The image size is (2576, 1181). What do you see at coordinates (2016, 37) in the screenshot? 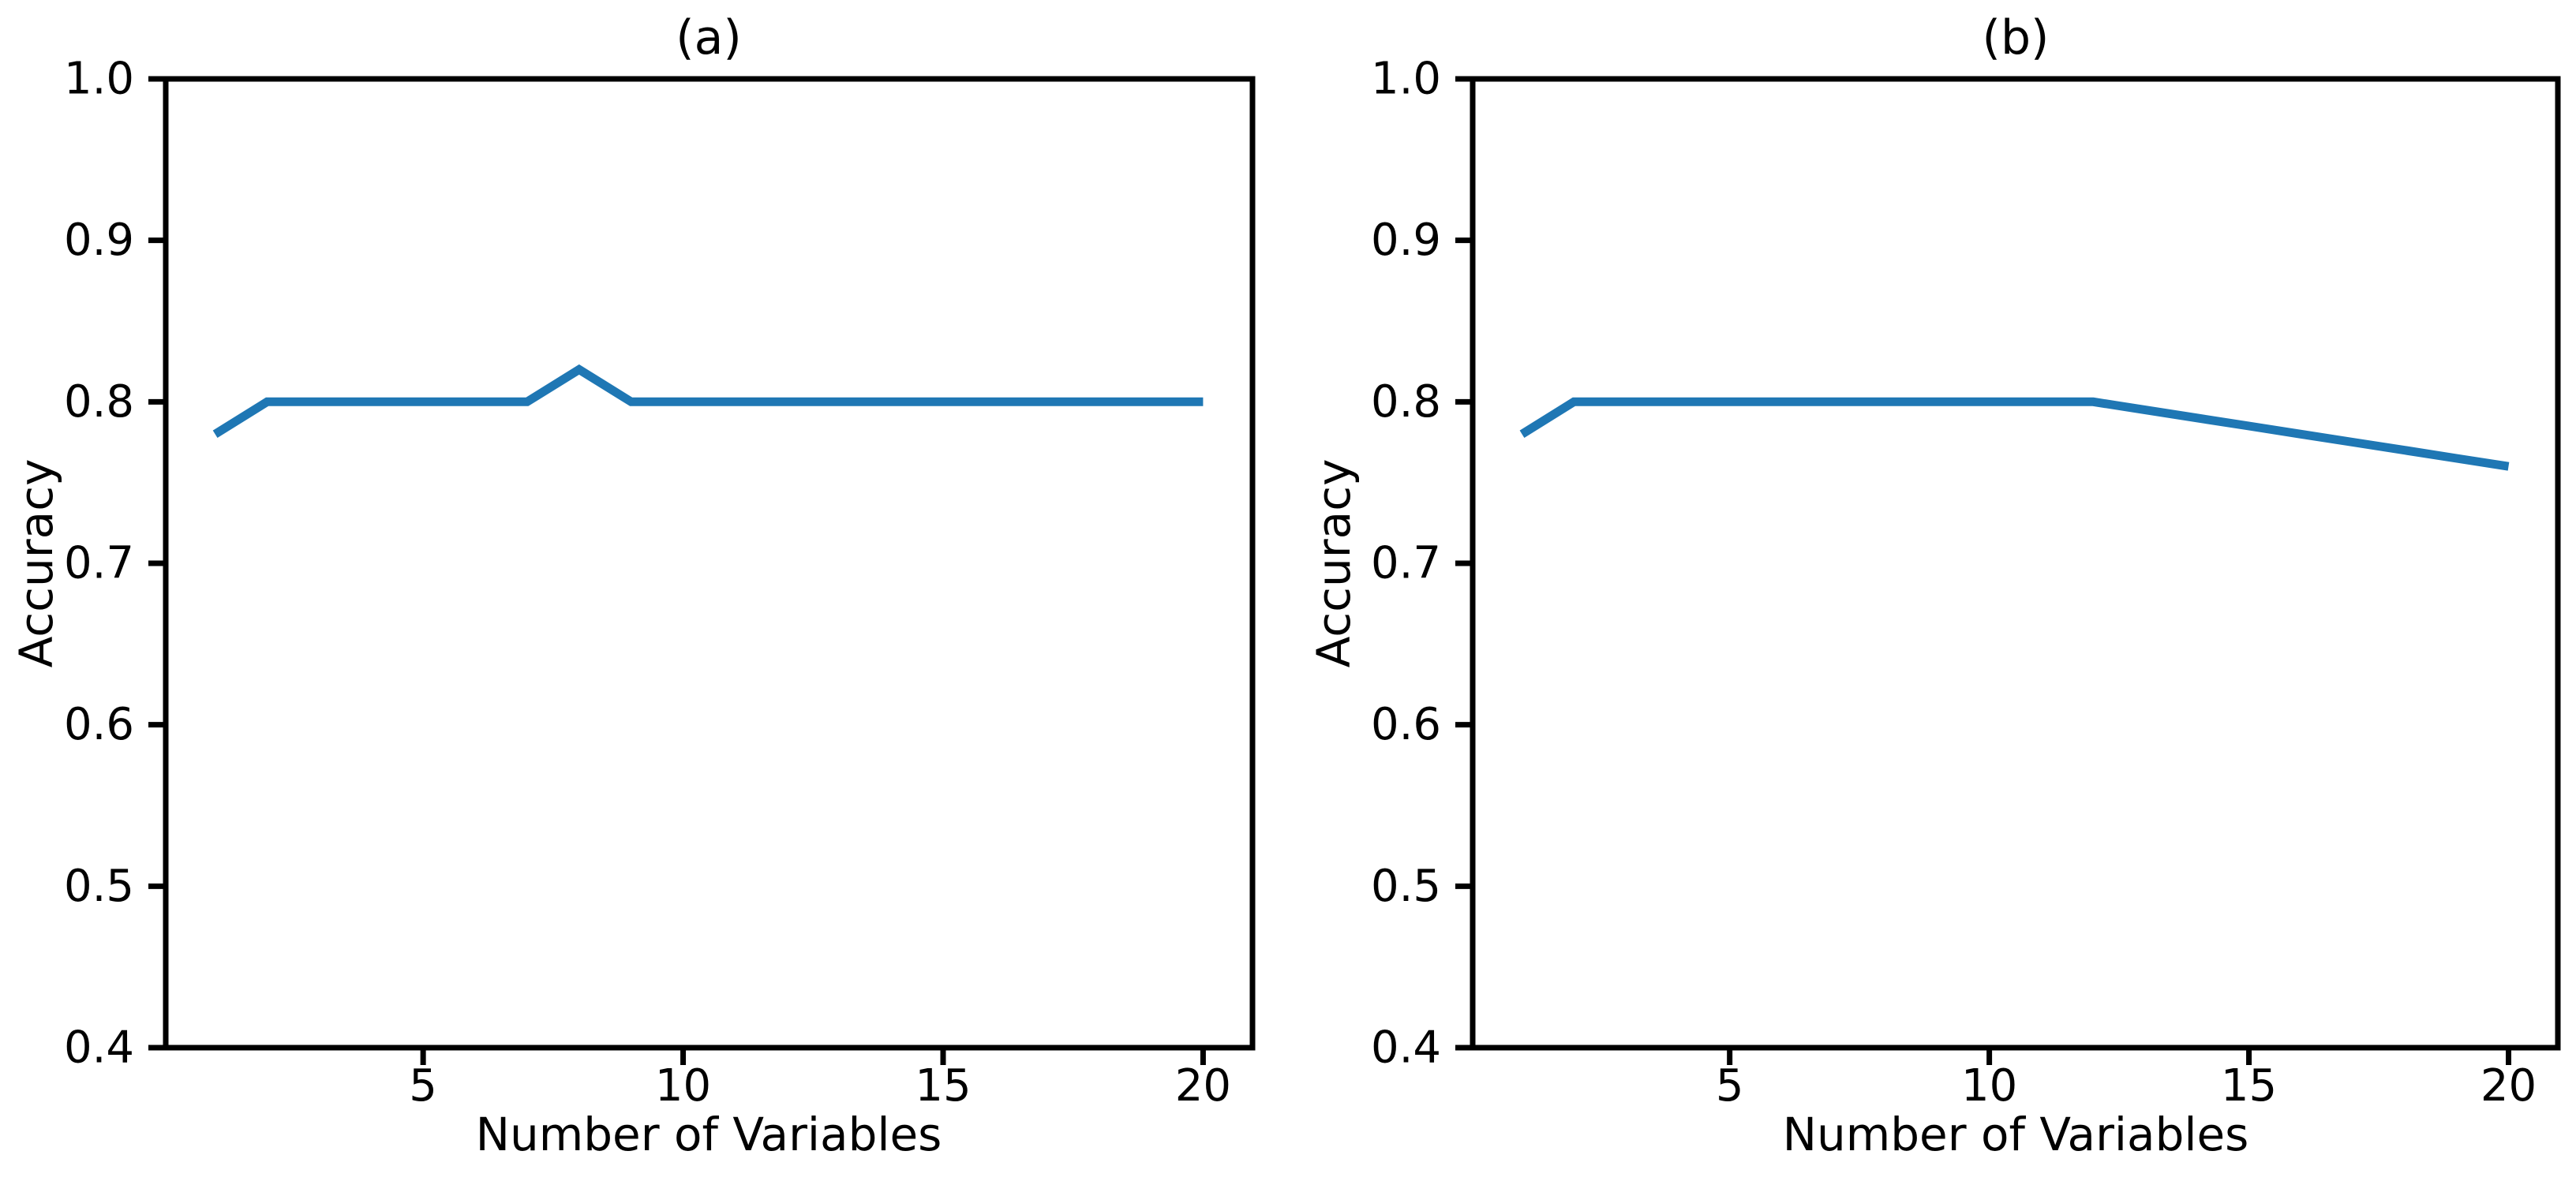
I see `plot-title: (b)` at bounding box center [2016, 37].